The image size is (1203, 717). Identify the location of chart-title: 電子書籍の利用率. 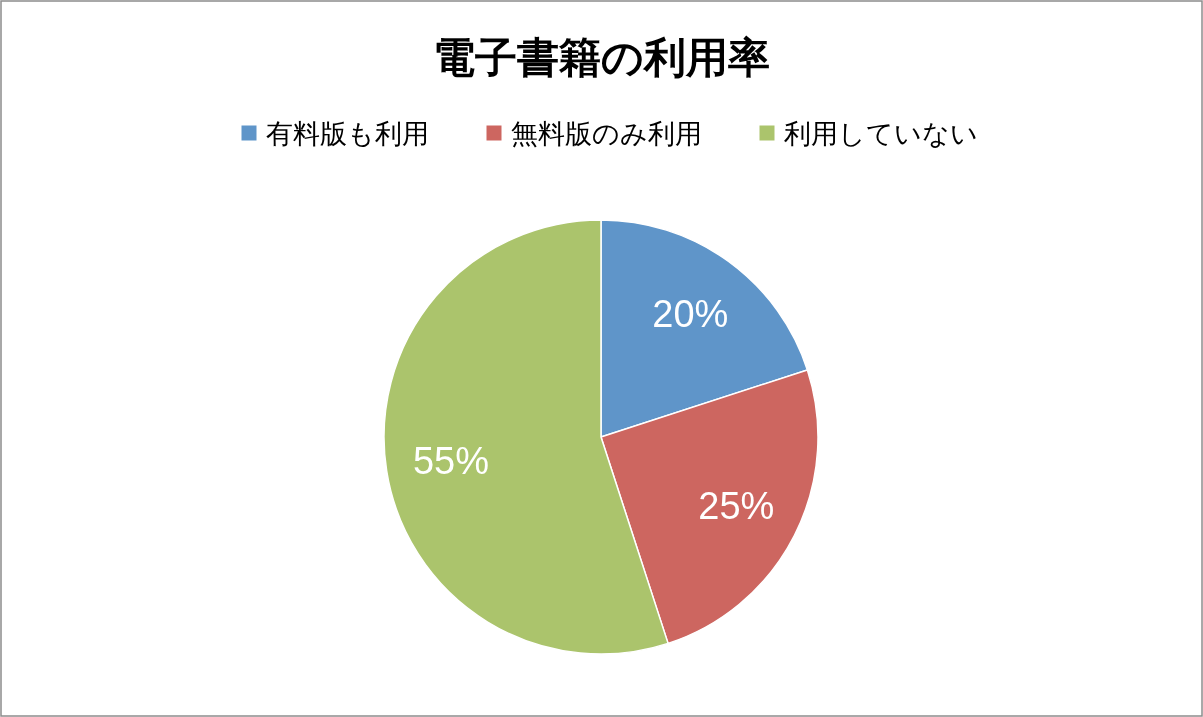
(601, 57).